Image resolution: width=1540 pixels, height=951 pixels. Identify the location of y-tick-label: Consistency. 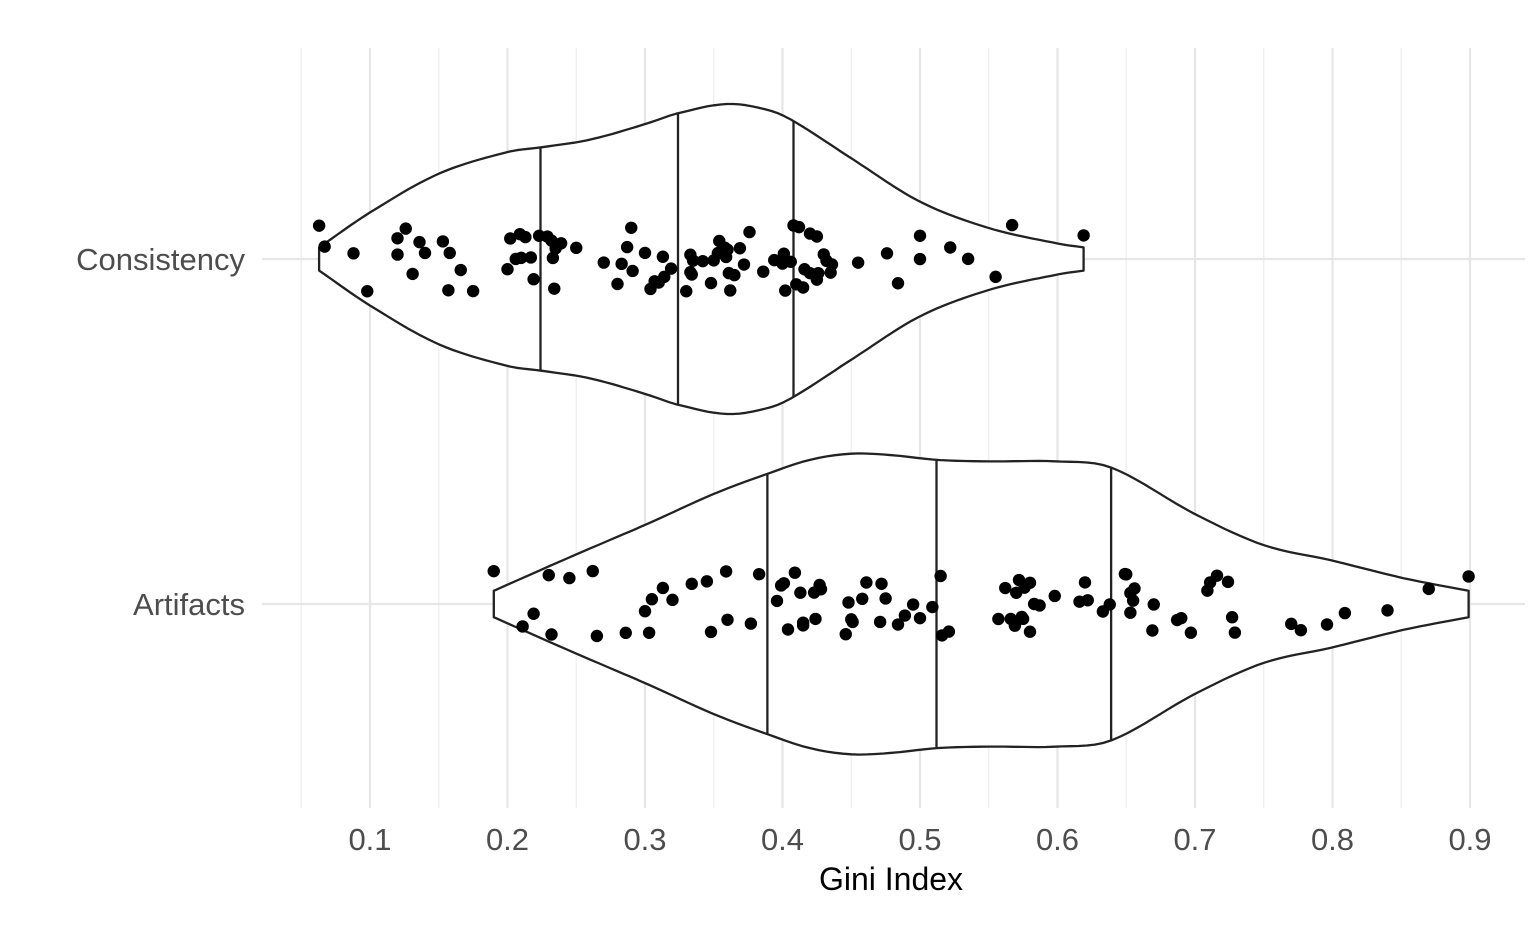
(160, 259).